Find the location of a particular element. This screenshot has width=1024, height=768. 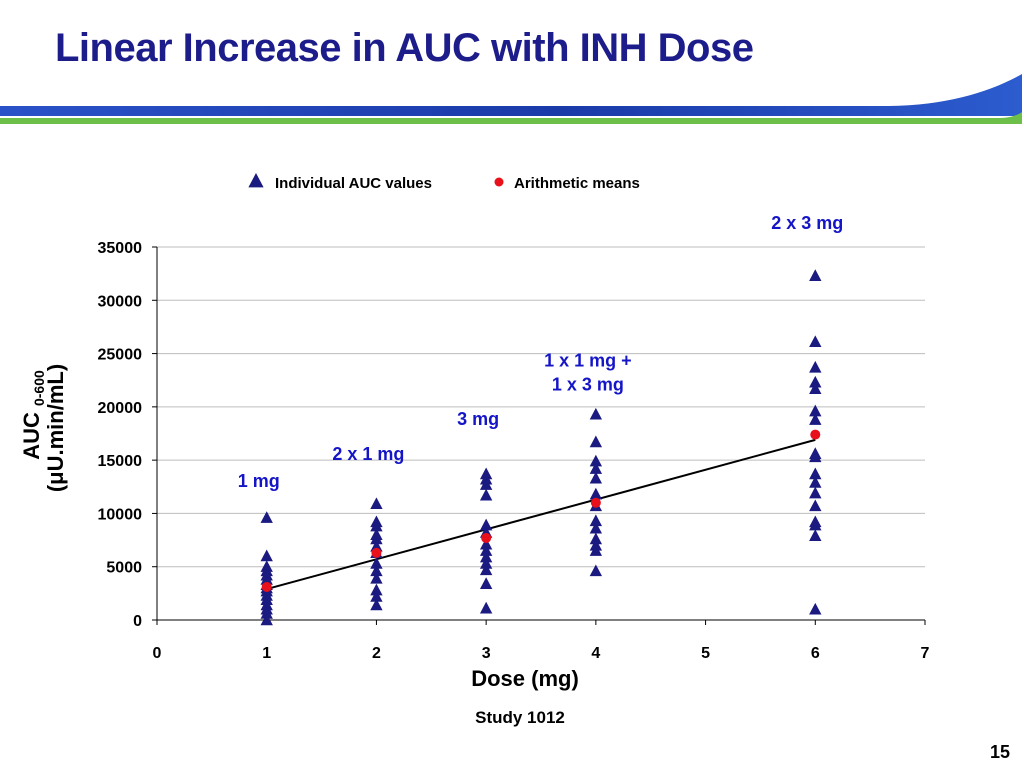

legend-triangle-marker is located at coordinates (256, 180).